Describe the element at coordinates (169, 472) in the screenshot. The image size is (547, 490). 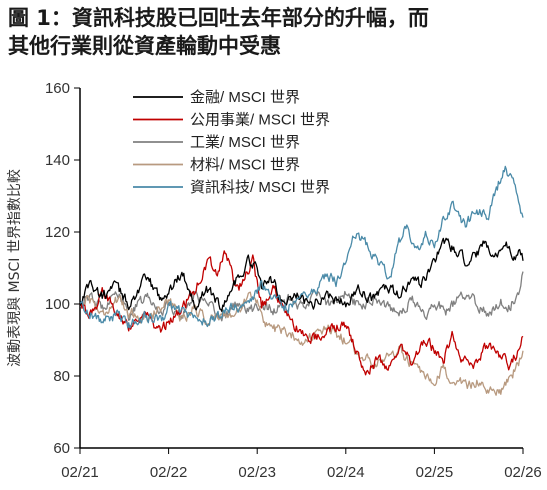
I see `x-tick-label: 02/22` at that location.